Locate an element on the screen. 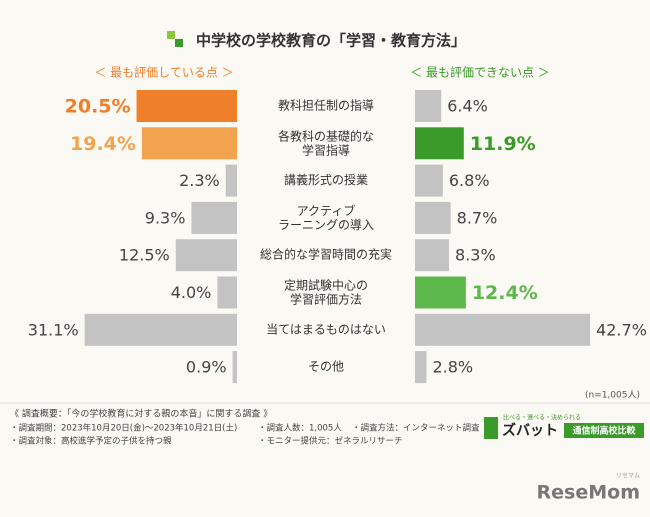  category-label: 各教科の基礎的な学習指導 is located at coordinates (326, 142).